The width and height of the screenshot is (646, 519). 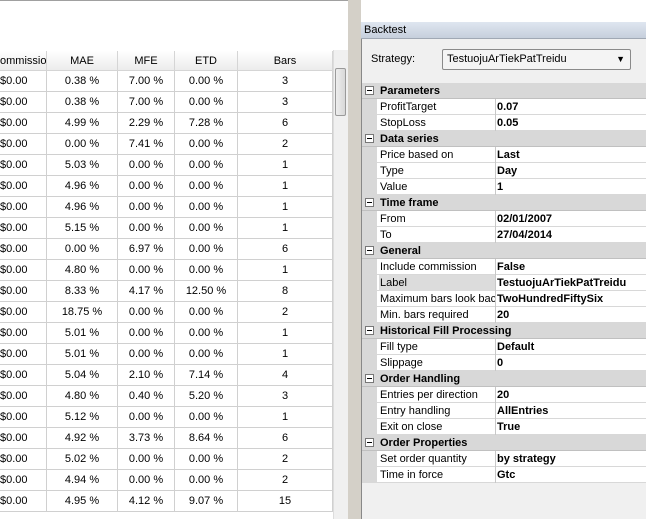 What do you see at coordinates (523, 411) in the screenshot?
I see `property-value: AllEntries` at bounding box center [523, 411].